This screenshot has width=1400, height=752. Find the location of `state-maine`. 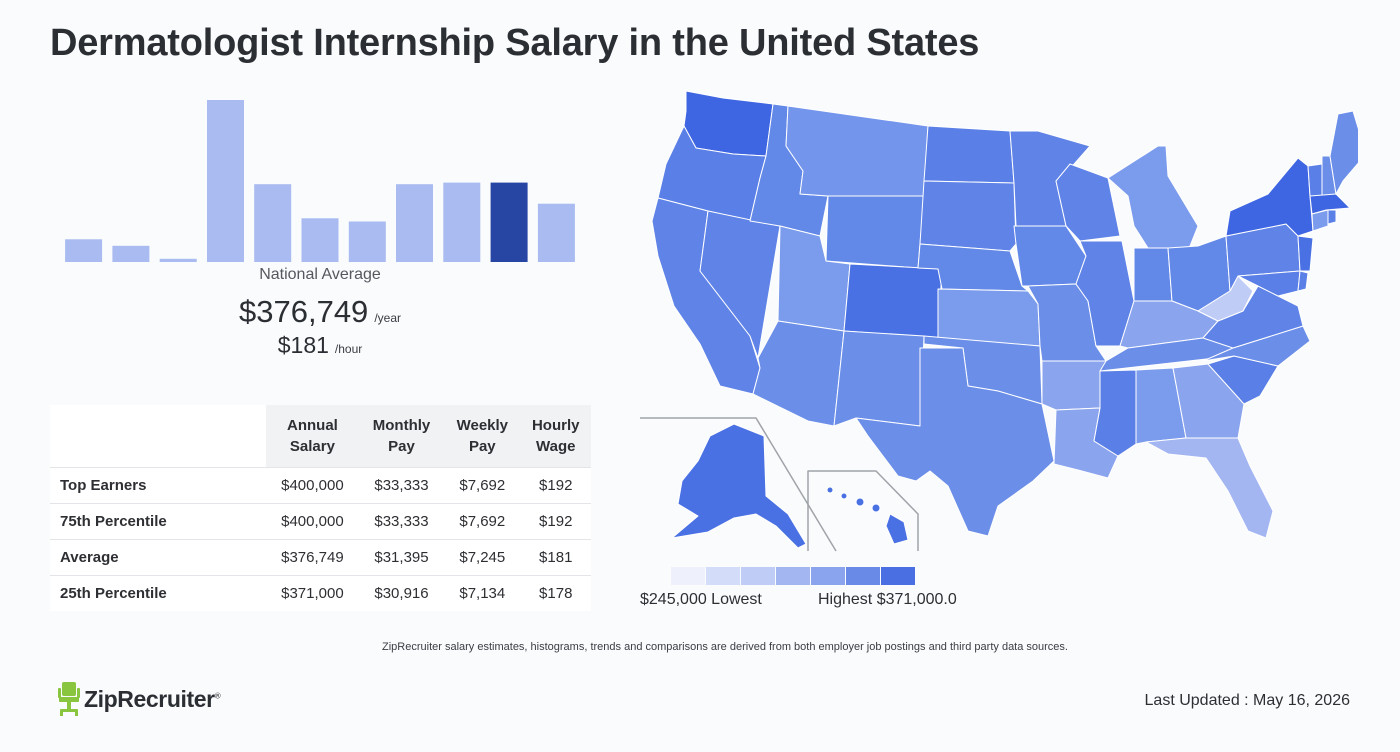

state-maine is located at coordinates (1343, 152).